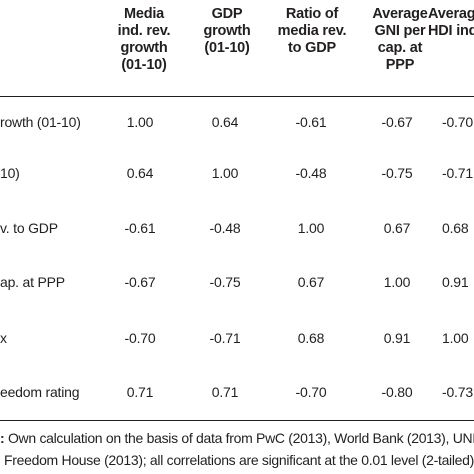  What do you see at coordinates (227, 31) in the screenshot?
I see `header-gdp-growth: GDP growth (01-10)` at bounding box center [227, 31].